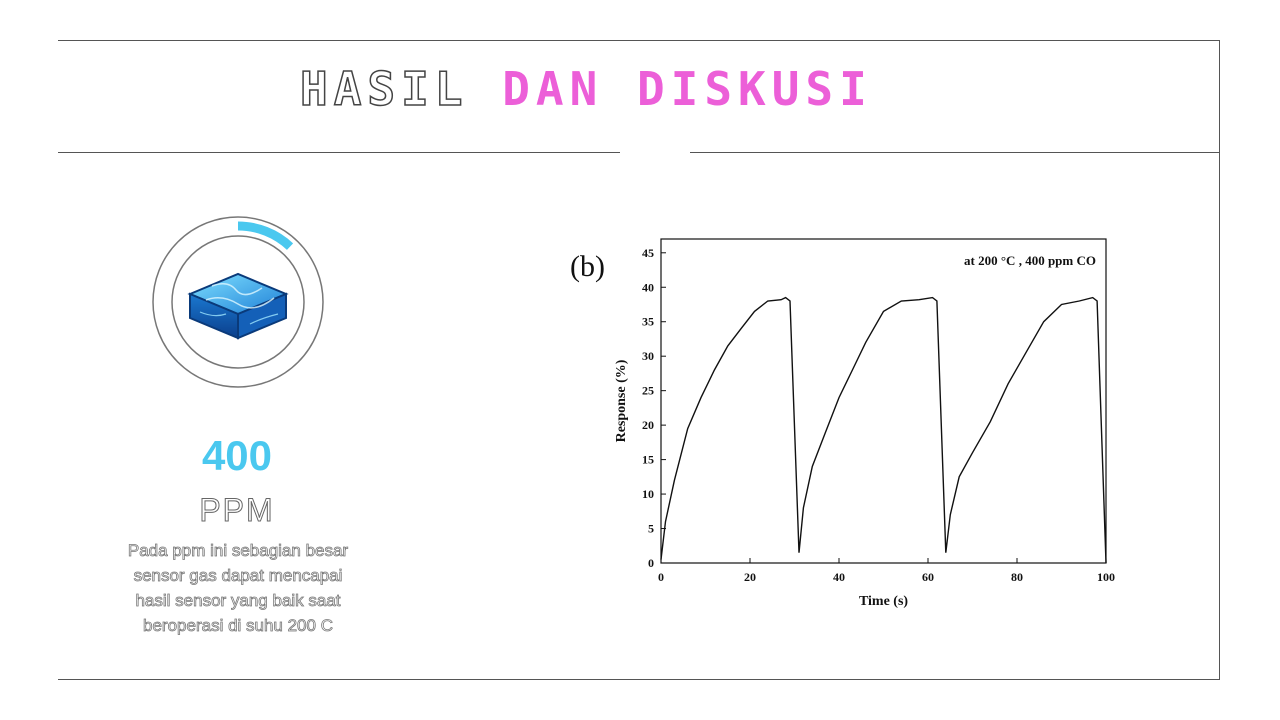 The width and height of the screenshot is (1280, 720). What do you see at coordinates (237, 510) in the screenshot?
I see `stat-unit: PPM` at bounding box center [237, 510].